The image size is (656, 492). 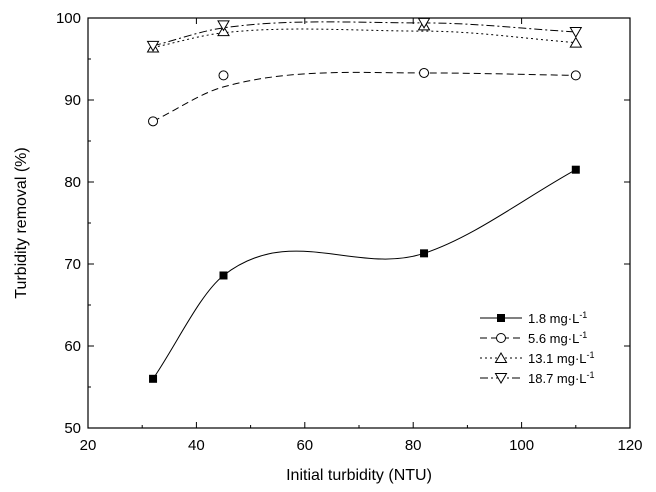 I want to click on y-tick-label: 60, so click(x=72, y=346).